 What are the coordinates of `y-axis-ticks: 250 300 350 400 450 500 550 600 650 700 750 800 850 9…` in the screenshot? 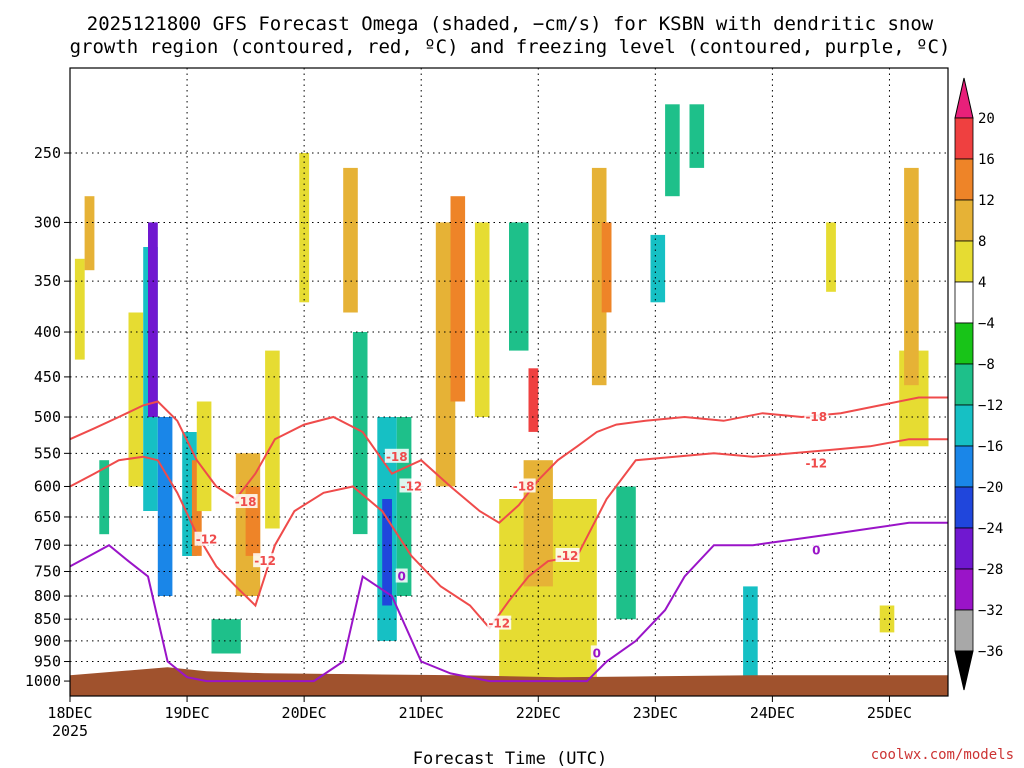 It's located at (47, 417).